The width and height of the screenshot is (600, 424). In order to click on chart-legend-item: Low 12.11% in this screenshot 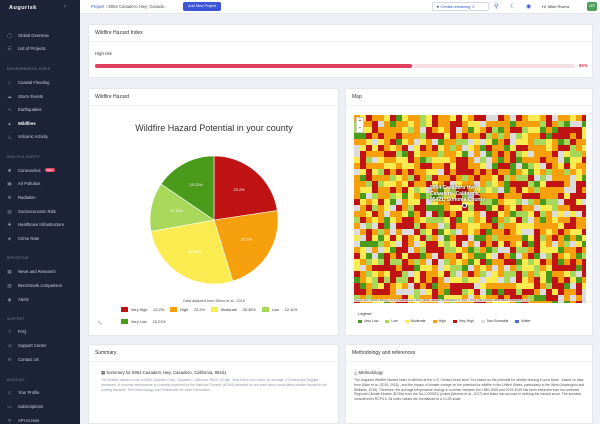, I will do `click(279, 309)`.